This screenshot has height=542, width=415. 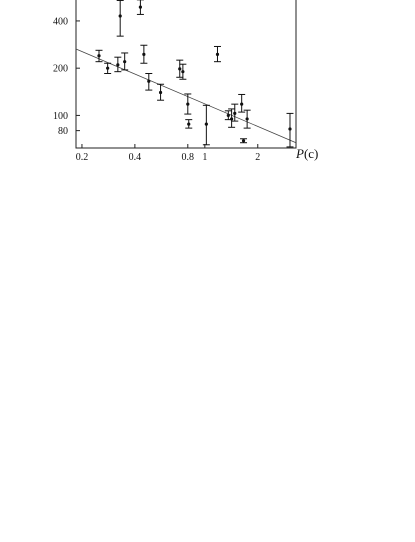 I want to click on axis-ticks: 0.2 0.4 0.8 1 2 80 100 200 400, so click(x=156, y=89).